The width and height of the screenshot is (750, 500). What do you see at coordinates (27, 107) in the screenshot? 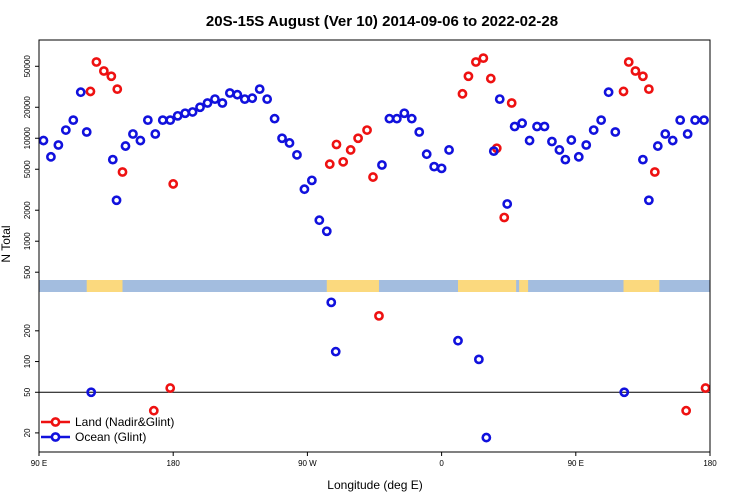
I see `y-tick-label: 20000` at bounding box center [27, 107].